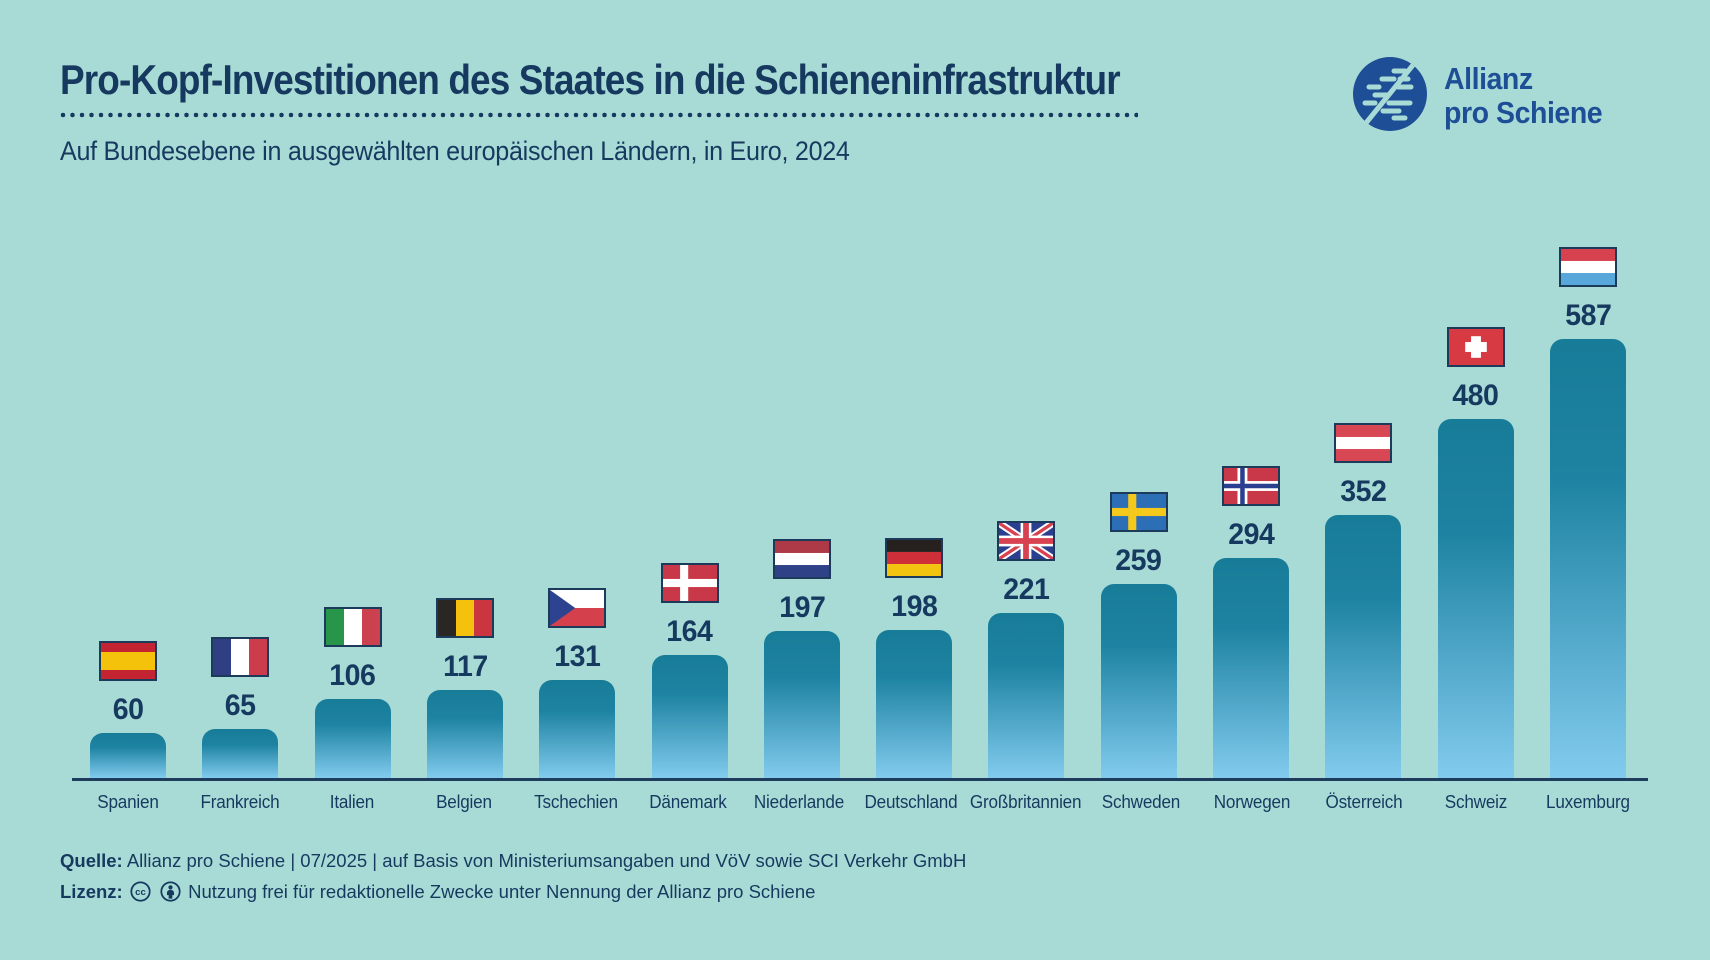 The width and height of the screenshot is (1710, 960). What do you see at coordinates (575, 802) in the screenshot?
I see `category-label-tschechien: Tschechien` at bounding box center [575, 802].